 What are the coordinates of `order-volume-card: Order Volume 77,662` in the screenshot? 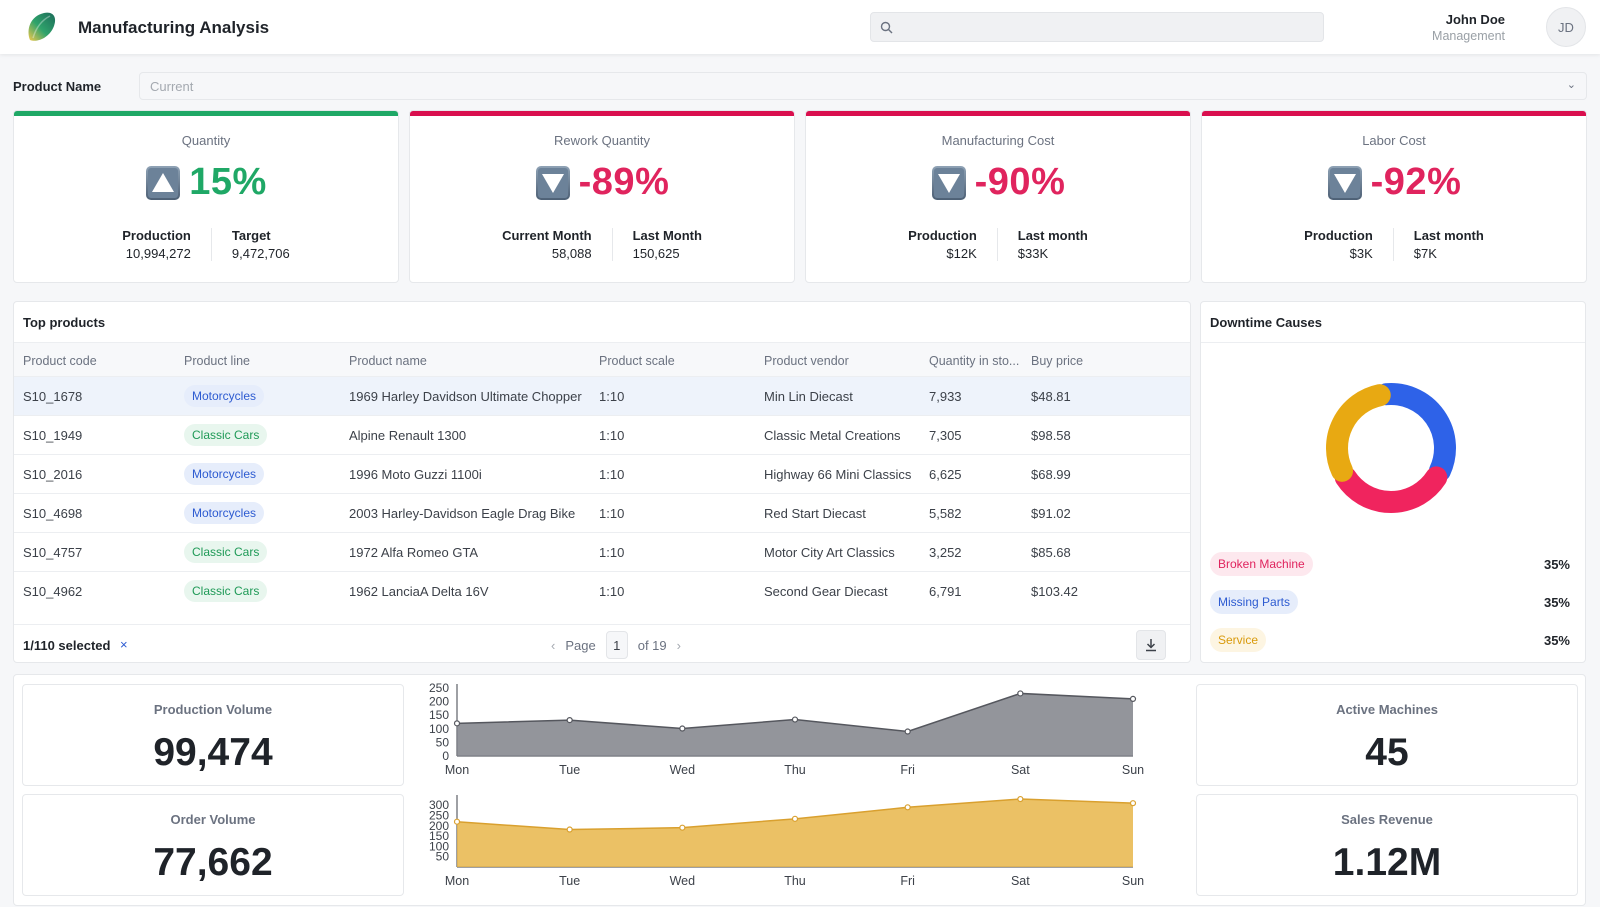 It's located at (213, 845).